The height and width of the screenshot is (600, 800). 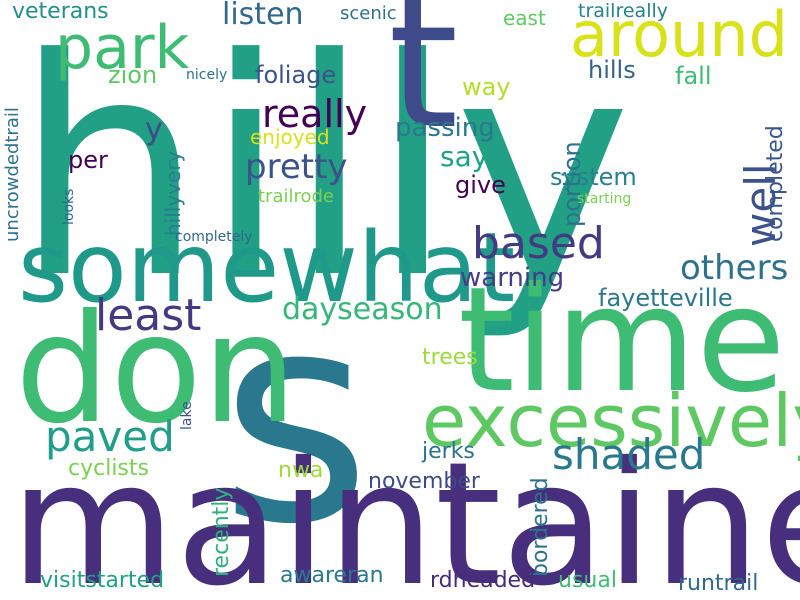 I want to click on word-runtrail: runtrail, so click(x=718, y=583).